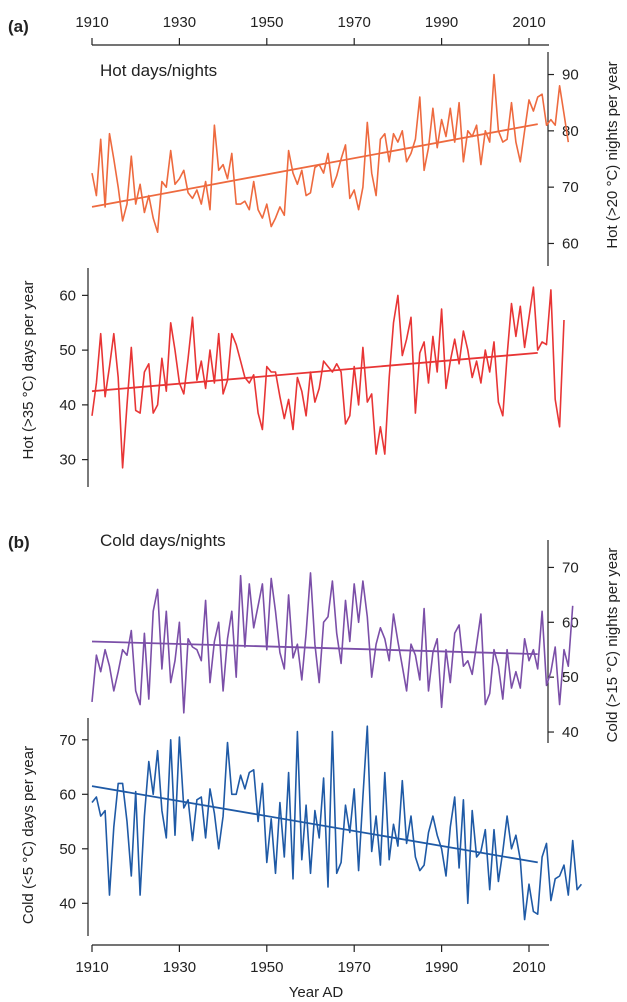 Image resolution: width=627 pixels, height=1002 pixels. I want to click on top-x-axis-tick-label-5: 2010, so click(528, 22).